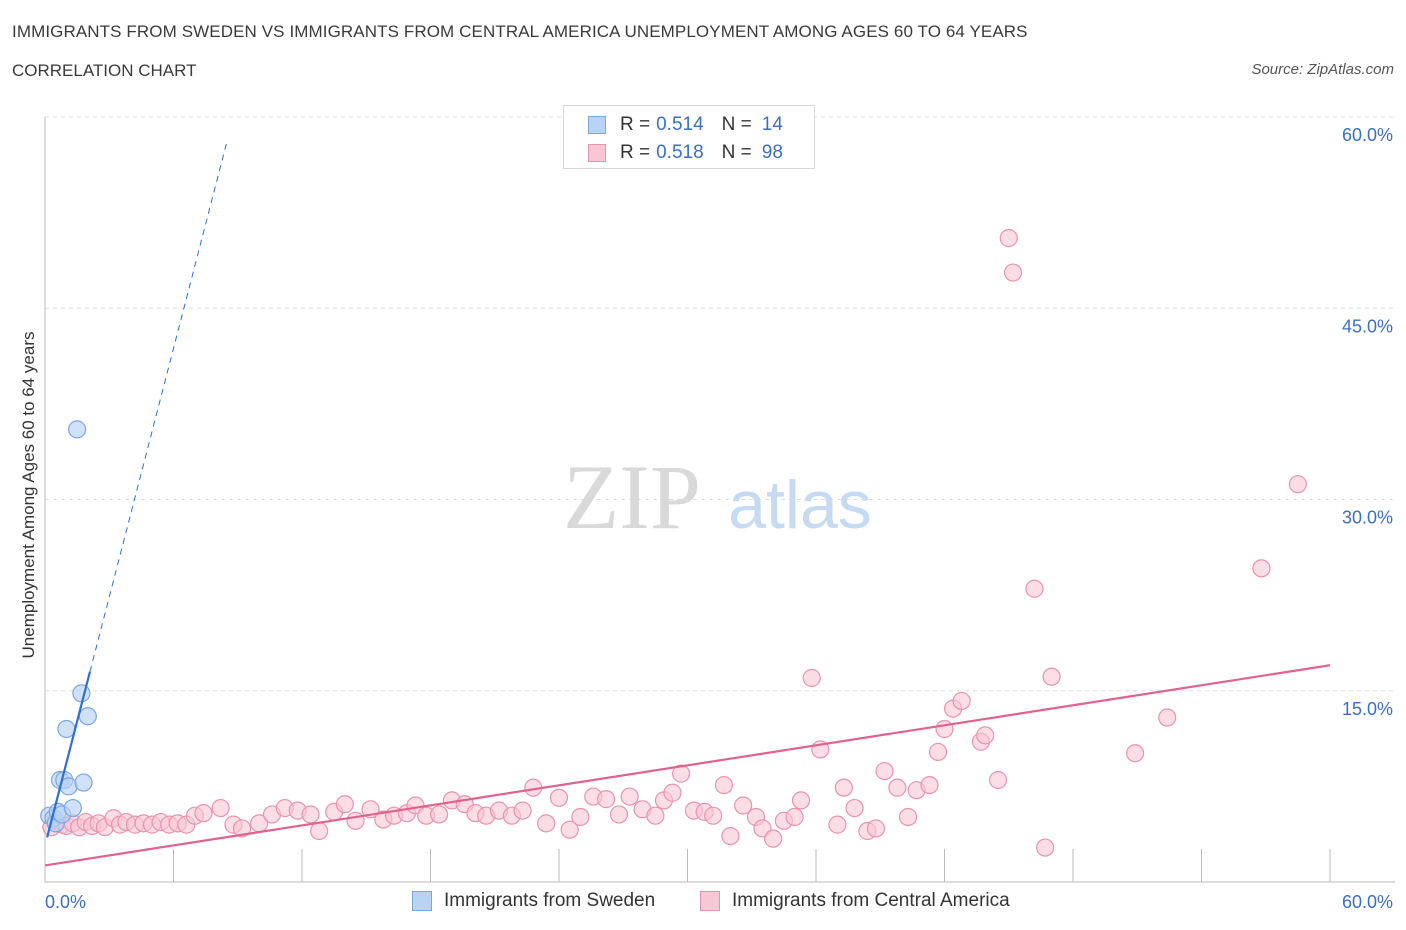  Describe the element at coordinates (1367, 326) in the screenshot. I see `y-tick-label: 45.0%` at that location.